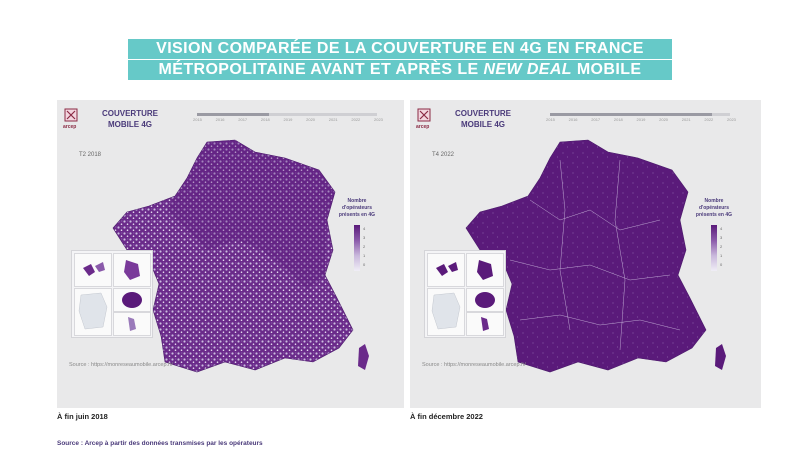 Image resolution: width=800 pixels, height=467 pixels. I want to click on caption-2018: À fin juin 2018, so click(82, 416).